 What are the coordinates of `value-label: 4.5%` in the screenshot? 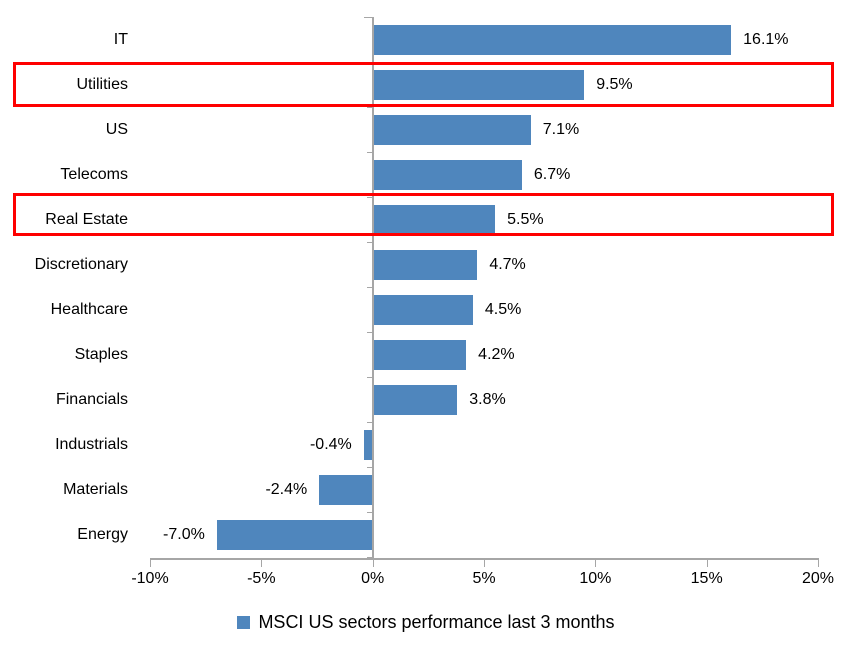 It's located at (503, 309).